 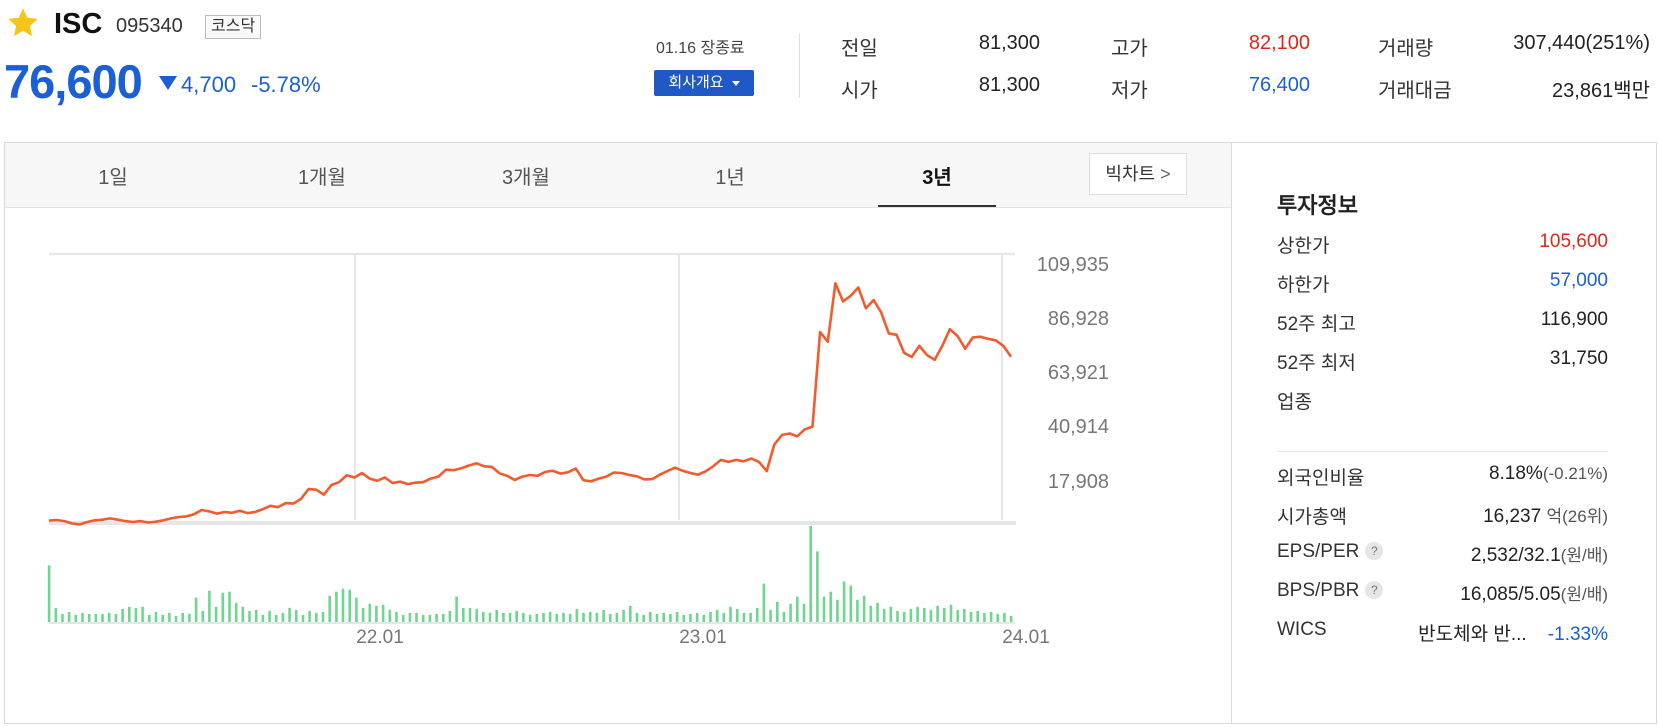 What do you see at coordinates (1302, 629) in the screenshot?
I see `wics-label: WICS` at bounding box center [1302, 629].